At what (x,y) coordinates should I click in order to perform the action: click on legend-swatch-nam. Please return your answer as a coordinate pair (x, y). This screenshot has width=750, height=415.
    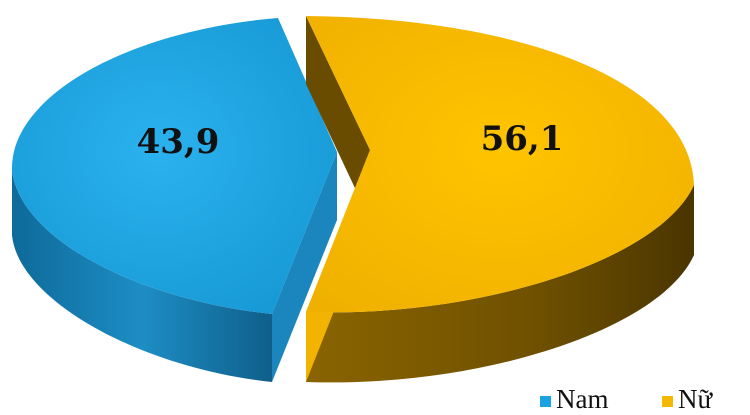
    Looking at the image, I should click on (545, 401).